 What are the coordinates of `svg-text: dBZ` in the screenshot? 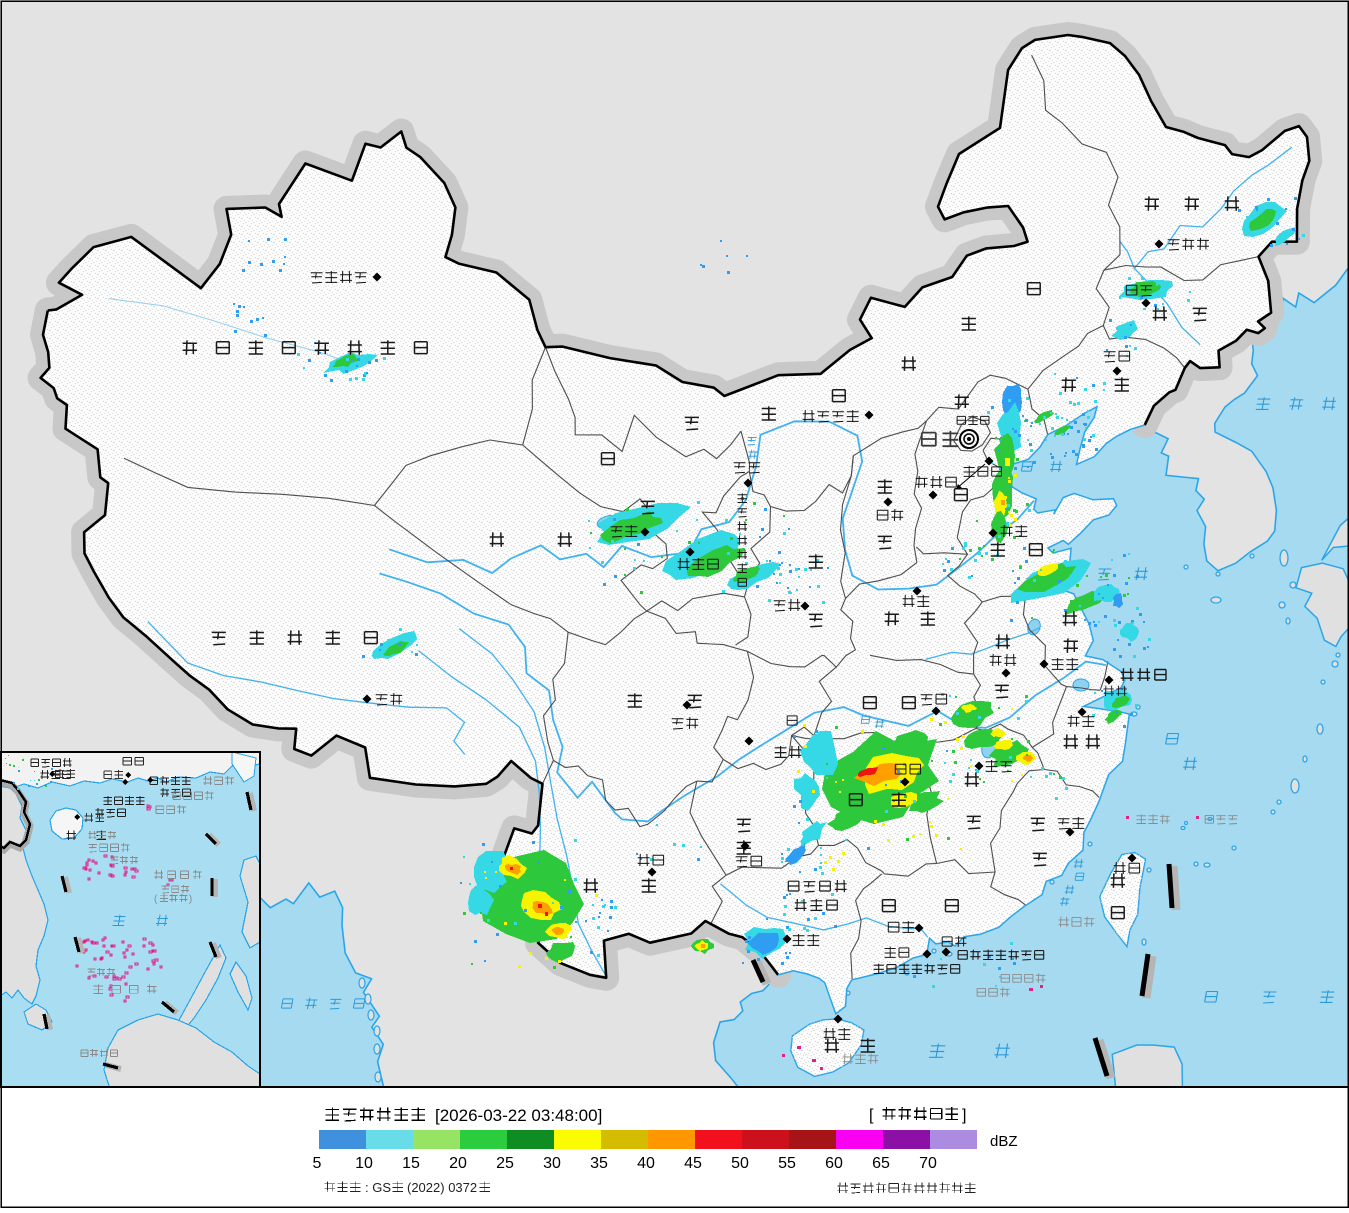 It's located at (1004, 1141).